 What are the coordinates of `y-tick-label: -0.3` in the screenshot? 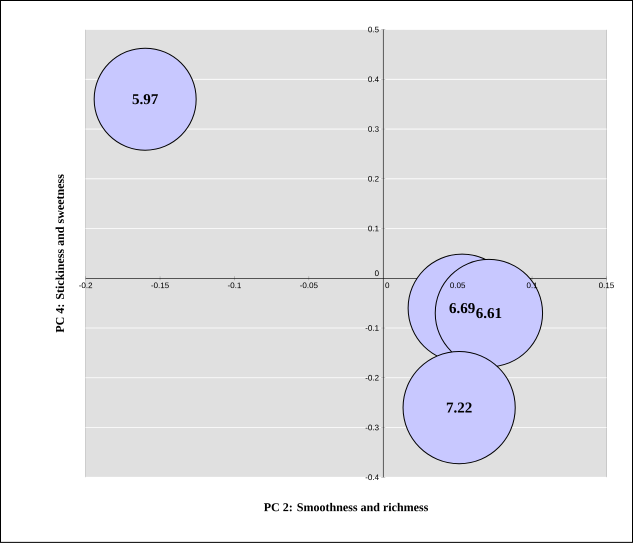 It's located at (372, 427).